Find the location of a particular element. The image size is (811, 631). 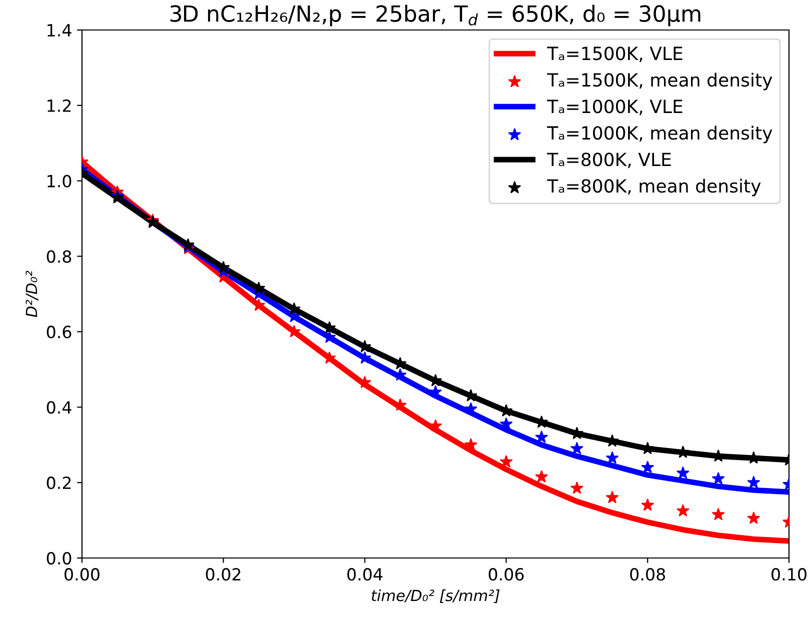

x-axis-title: time/D₀² [s/mm²] is located at coordinates (436, 596).